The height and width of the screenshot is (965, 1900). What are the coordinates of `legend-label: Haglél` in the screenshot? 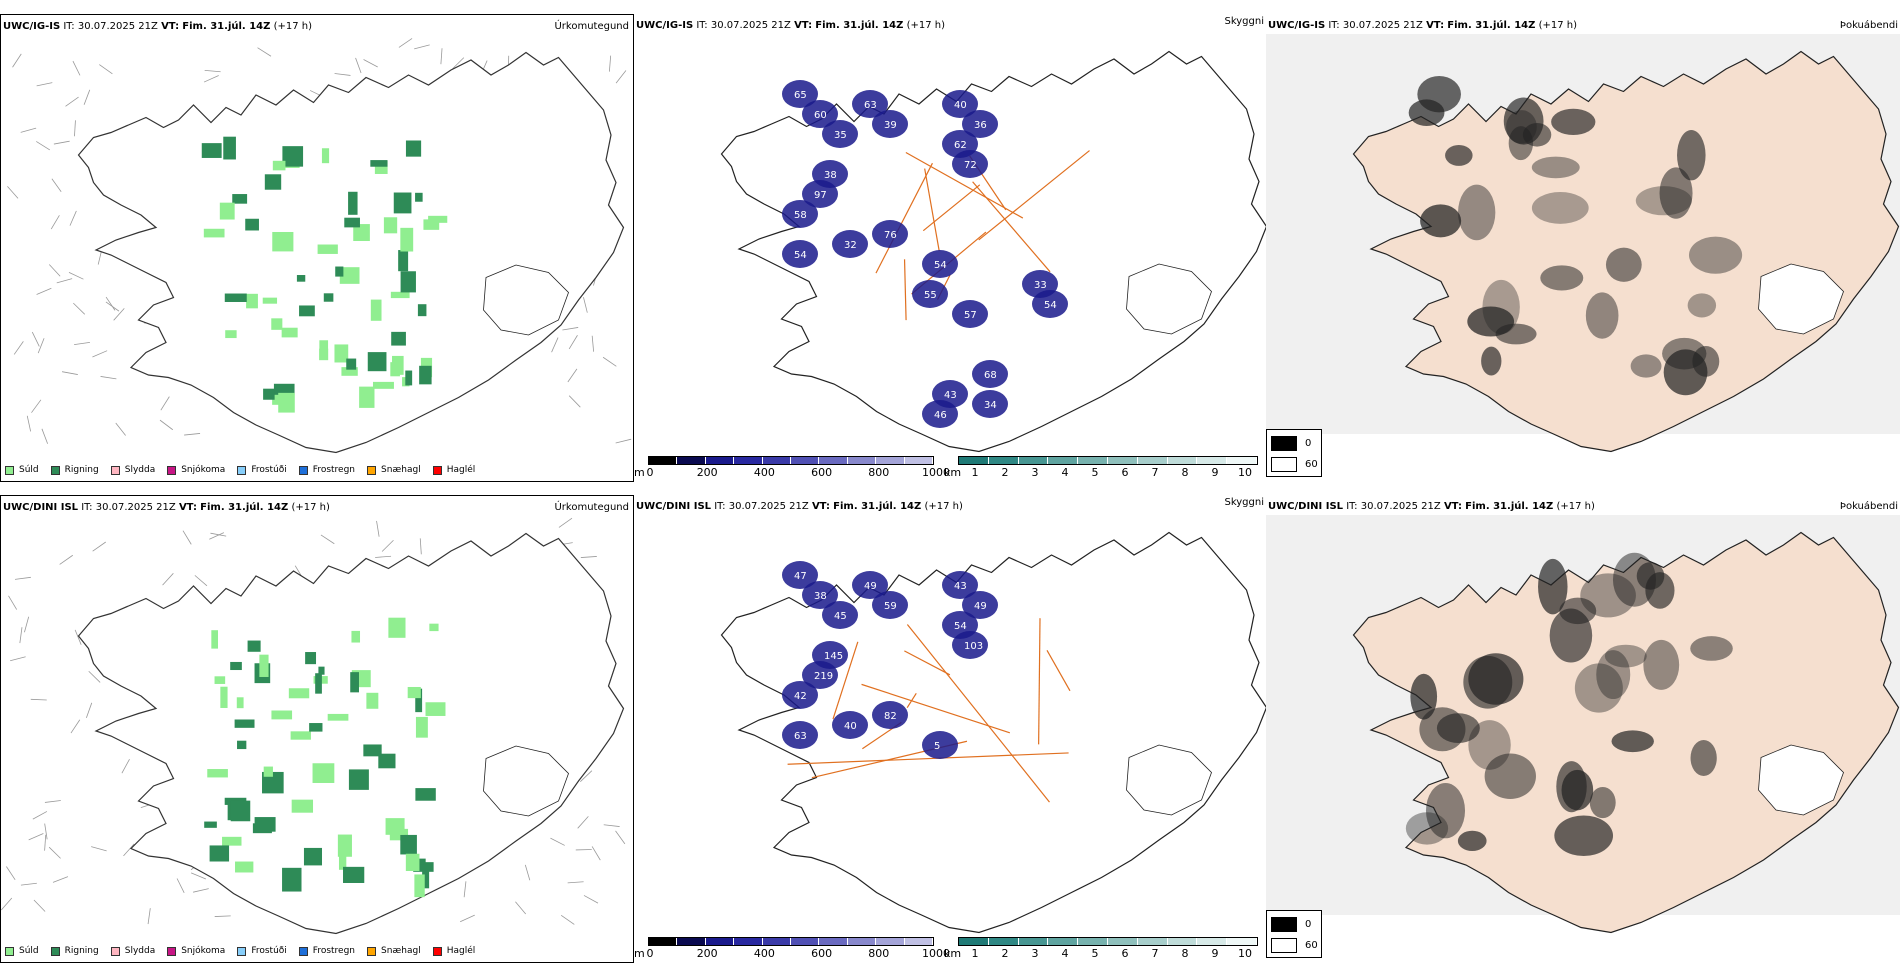 It's located at (461, 470).